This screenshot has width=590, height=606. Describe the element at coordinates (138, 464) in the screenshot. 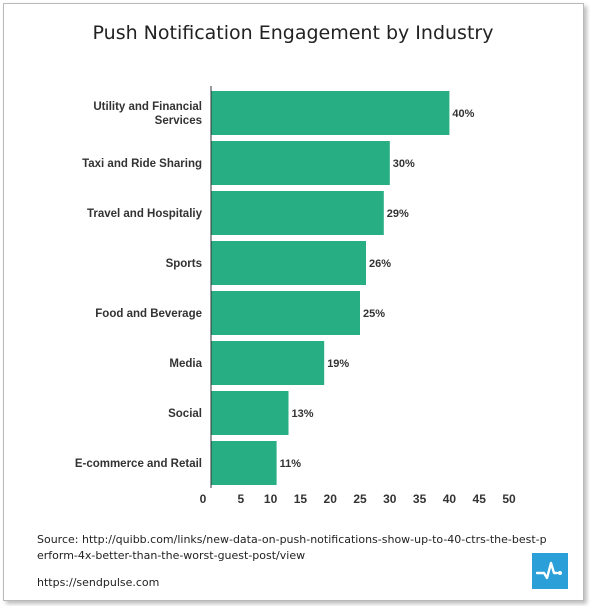

I see `category-label: E-commerce and Retail` at that location.